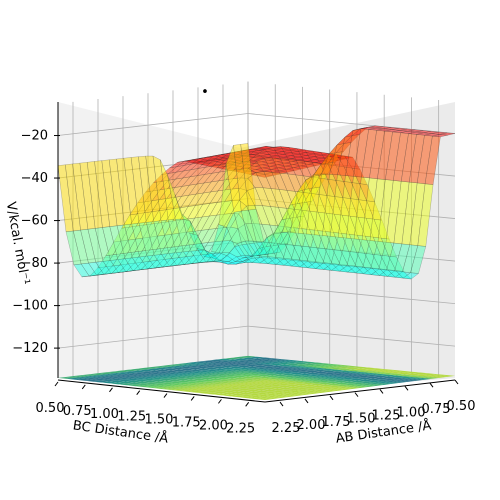  What do you see at coordinates (436, 409) in the screenshot?
I see `y-tick-label: 0.75` at bounding box center [436, 409].